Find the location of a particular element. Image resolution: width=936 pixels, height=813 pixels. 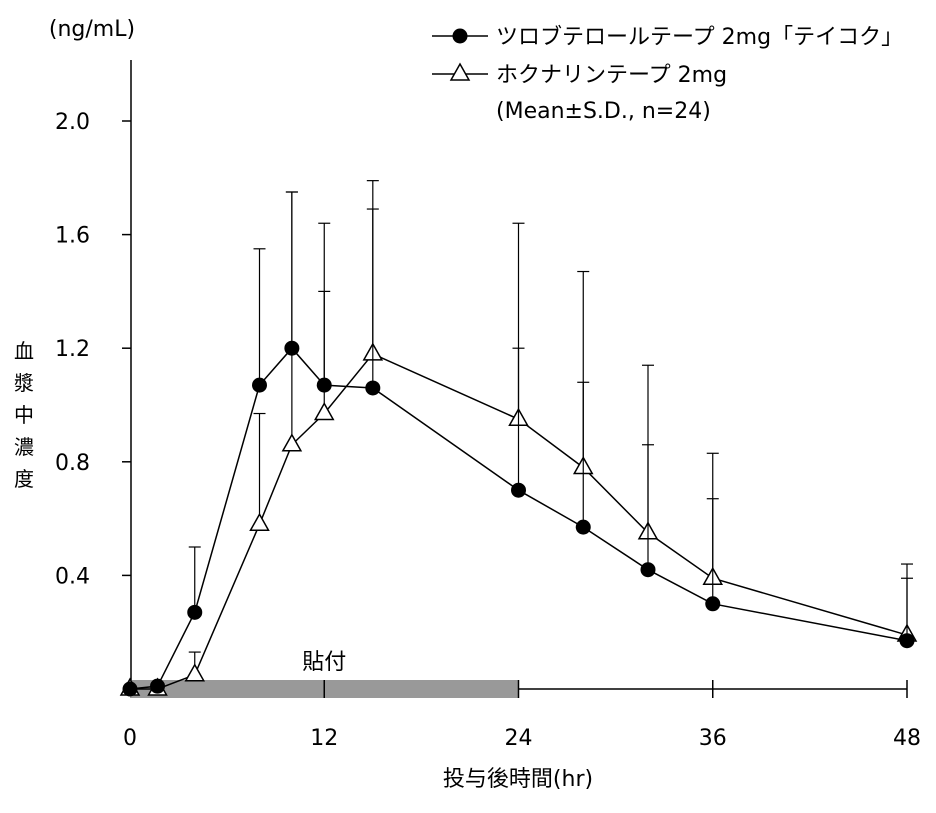

y-axis-title: 血 漿 中 濃 度 is located at coordinates (24, 415).